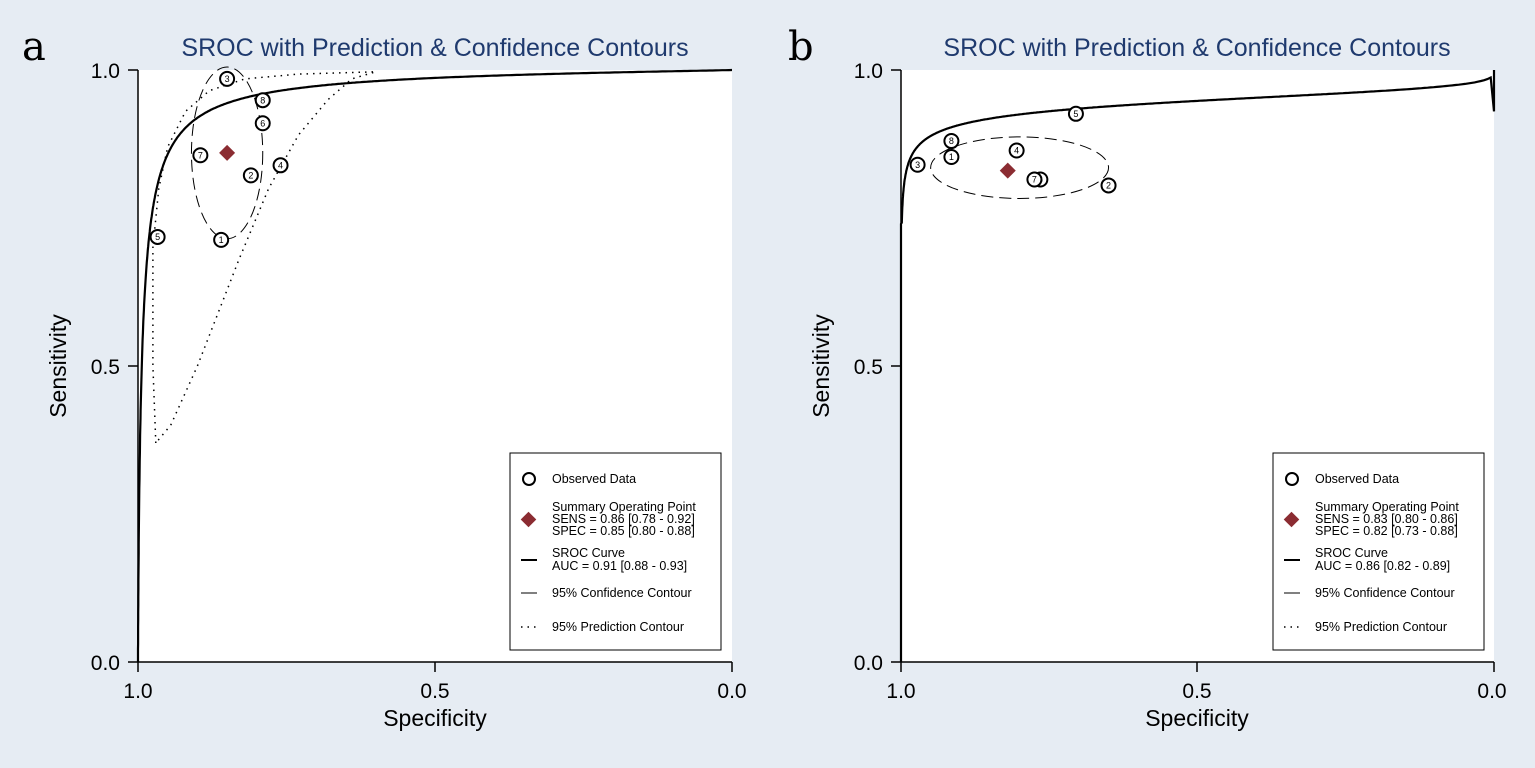  What do you see at coordinates (1386, 519) in the screenshot?
I see `legend-sens-label: SENS = 0.83 [0.80 - 0.86]` at bounding box center [1386, 519].